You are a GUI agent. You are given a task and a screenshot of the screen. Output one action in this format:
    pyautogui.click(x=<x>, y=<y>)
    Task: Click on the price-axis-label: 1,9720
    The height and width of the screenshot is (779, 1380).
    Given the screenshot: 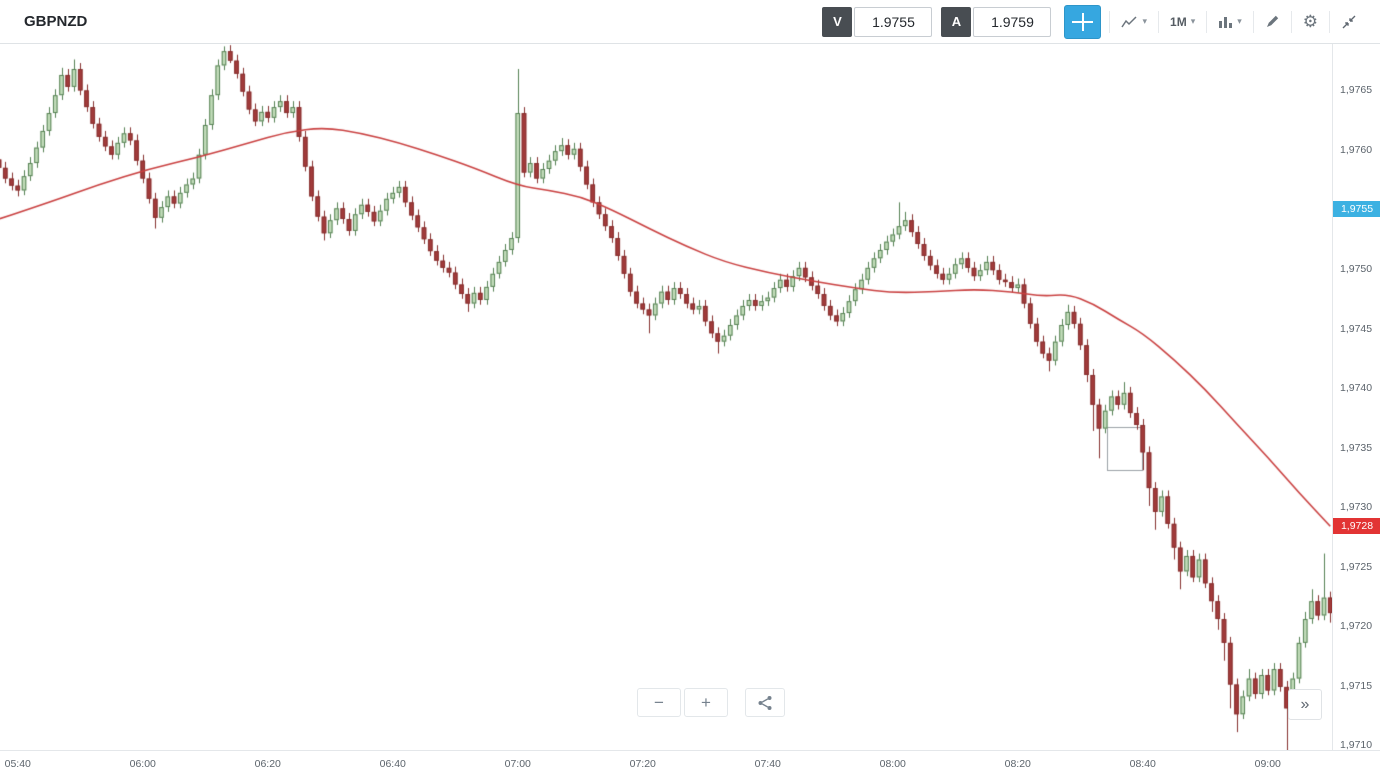 What is the action you would take?
    pyautogui.click(x=1356, y=626)
    